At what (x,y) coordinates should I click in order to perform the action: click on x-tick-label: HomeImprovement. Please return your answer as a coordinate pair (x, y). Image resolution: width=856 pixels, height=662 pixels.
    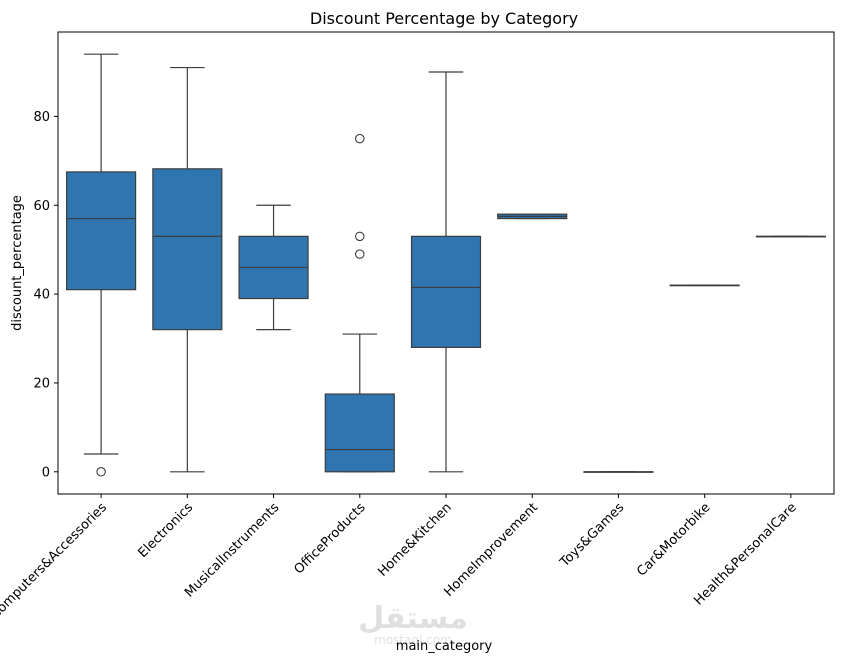
    Looking at the image, I should click on (491, 550).